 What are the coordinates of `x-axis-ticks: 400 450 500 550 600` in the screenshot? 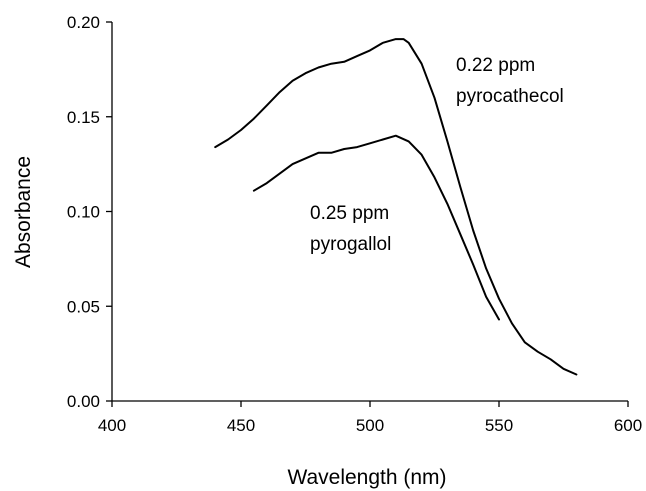 It's located at (370, 418).